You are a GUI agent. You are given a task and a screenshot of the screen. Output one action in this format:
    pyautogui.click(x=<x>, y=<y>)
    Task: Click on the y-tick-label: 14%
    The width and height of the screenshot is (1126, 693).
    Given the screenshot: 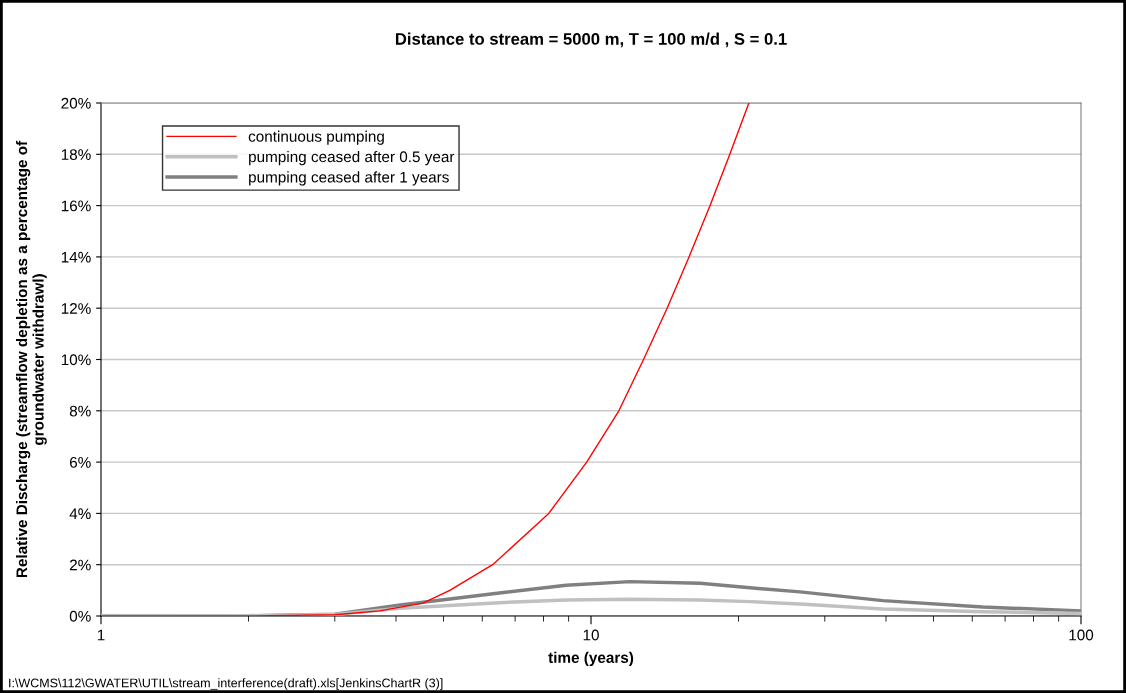 What is the action you would take?
    pyautogui.click(x=76, y=257)
    